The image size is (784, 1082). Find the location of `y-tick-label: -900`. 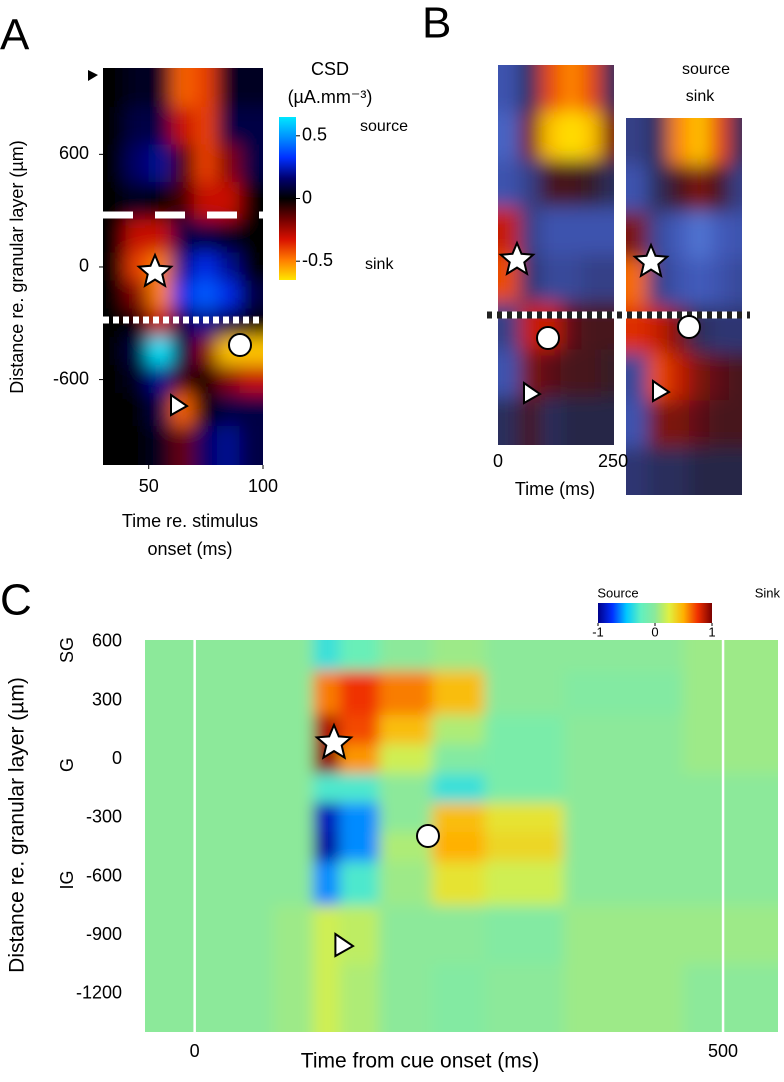

y-tick-label: -900 is located at coordinates (104, 934).